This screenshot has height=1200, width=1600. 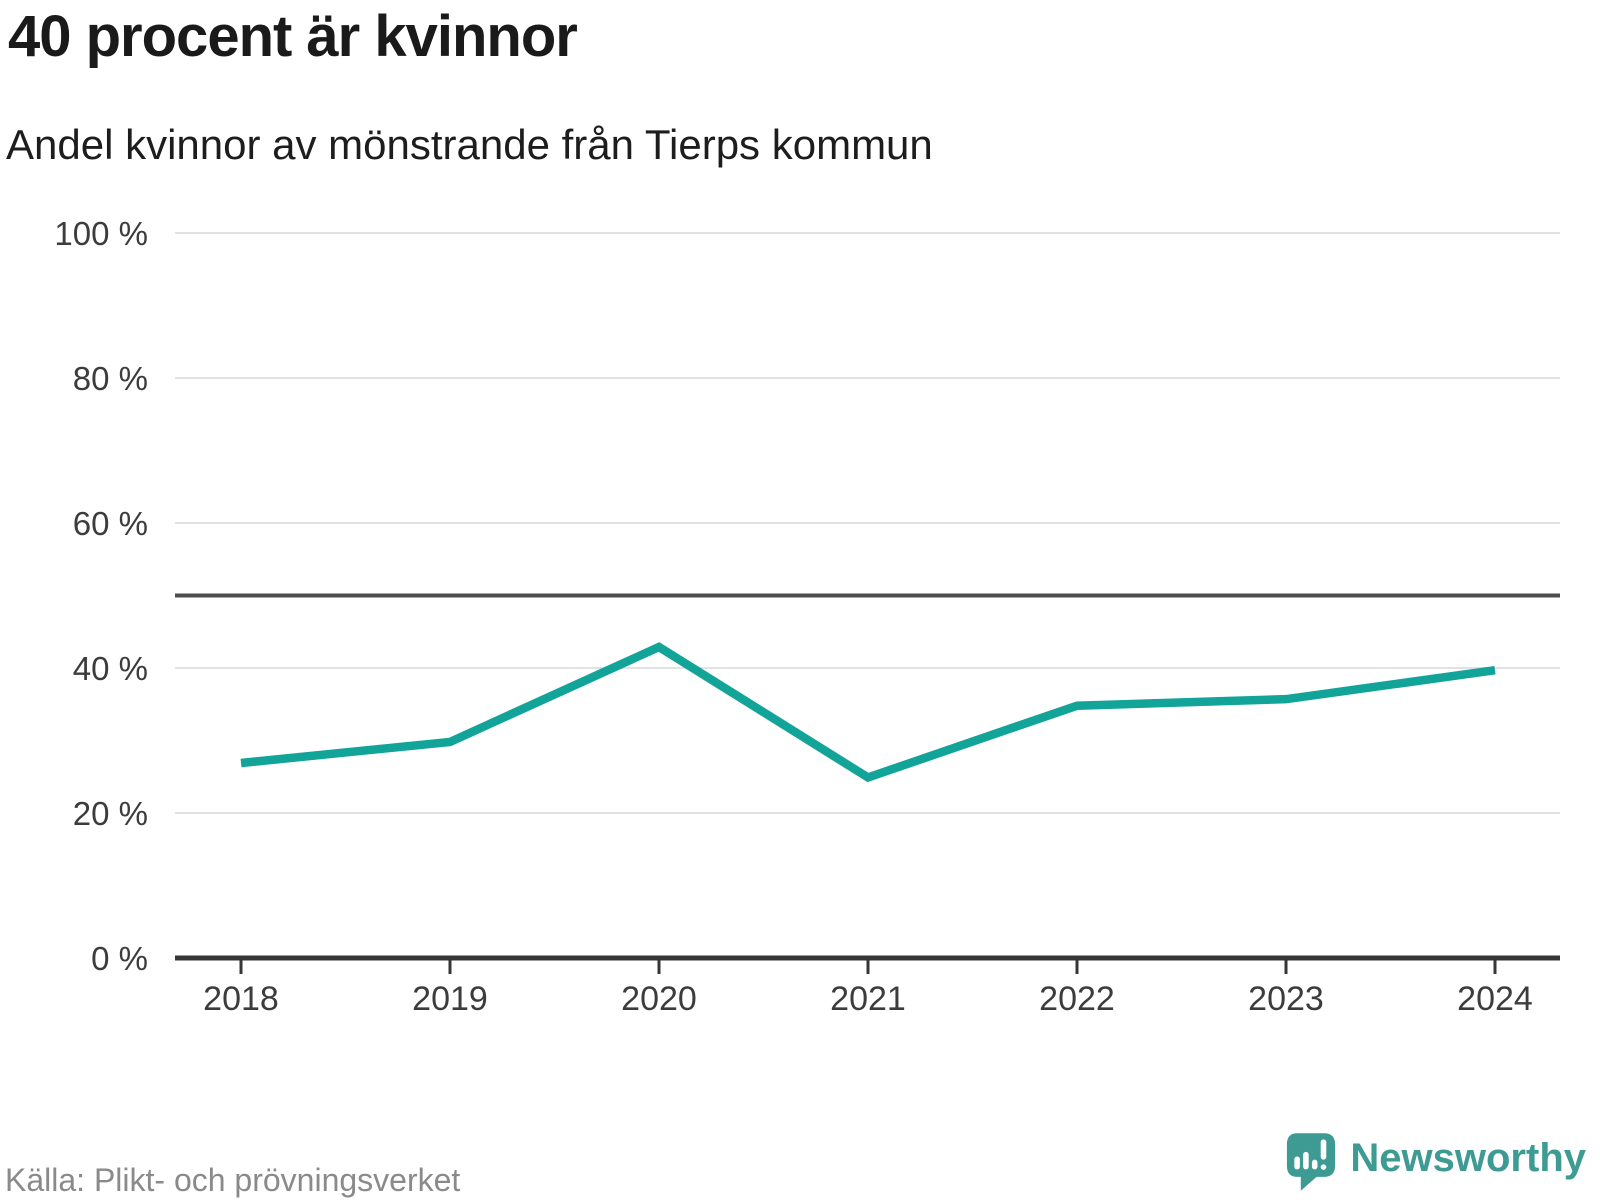 I want to click on x-axis-tick-label: 2024, so click(x=1495, y=999).